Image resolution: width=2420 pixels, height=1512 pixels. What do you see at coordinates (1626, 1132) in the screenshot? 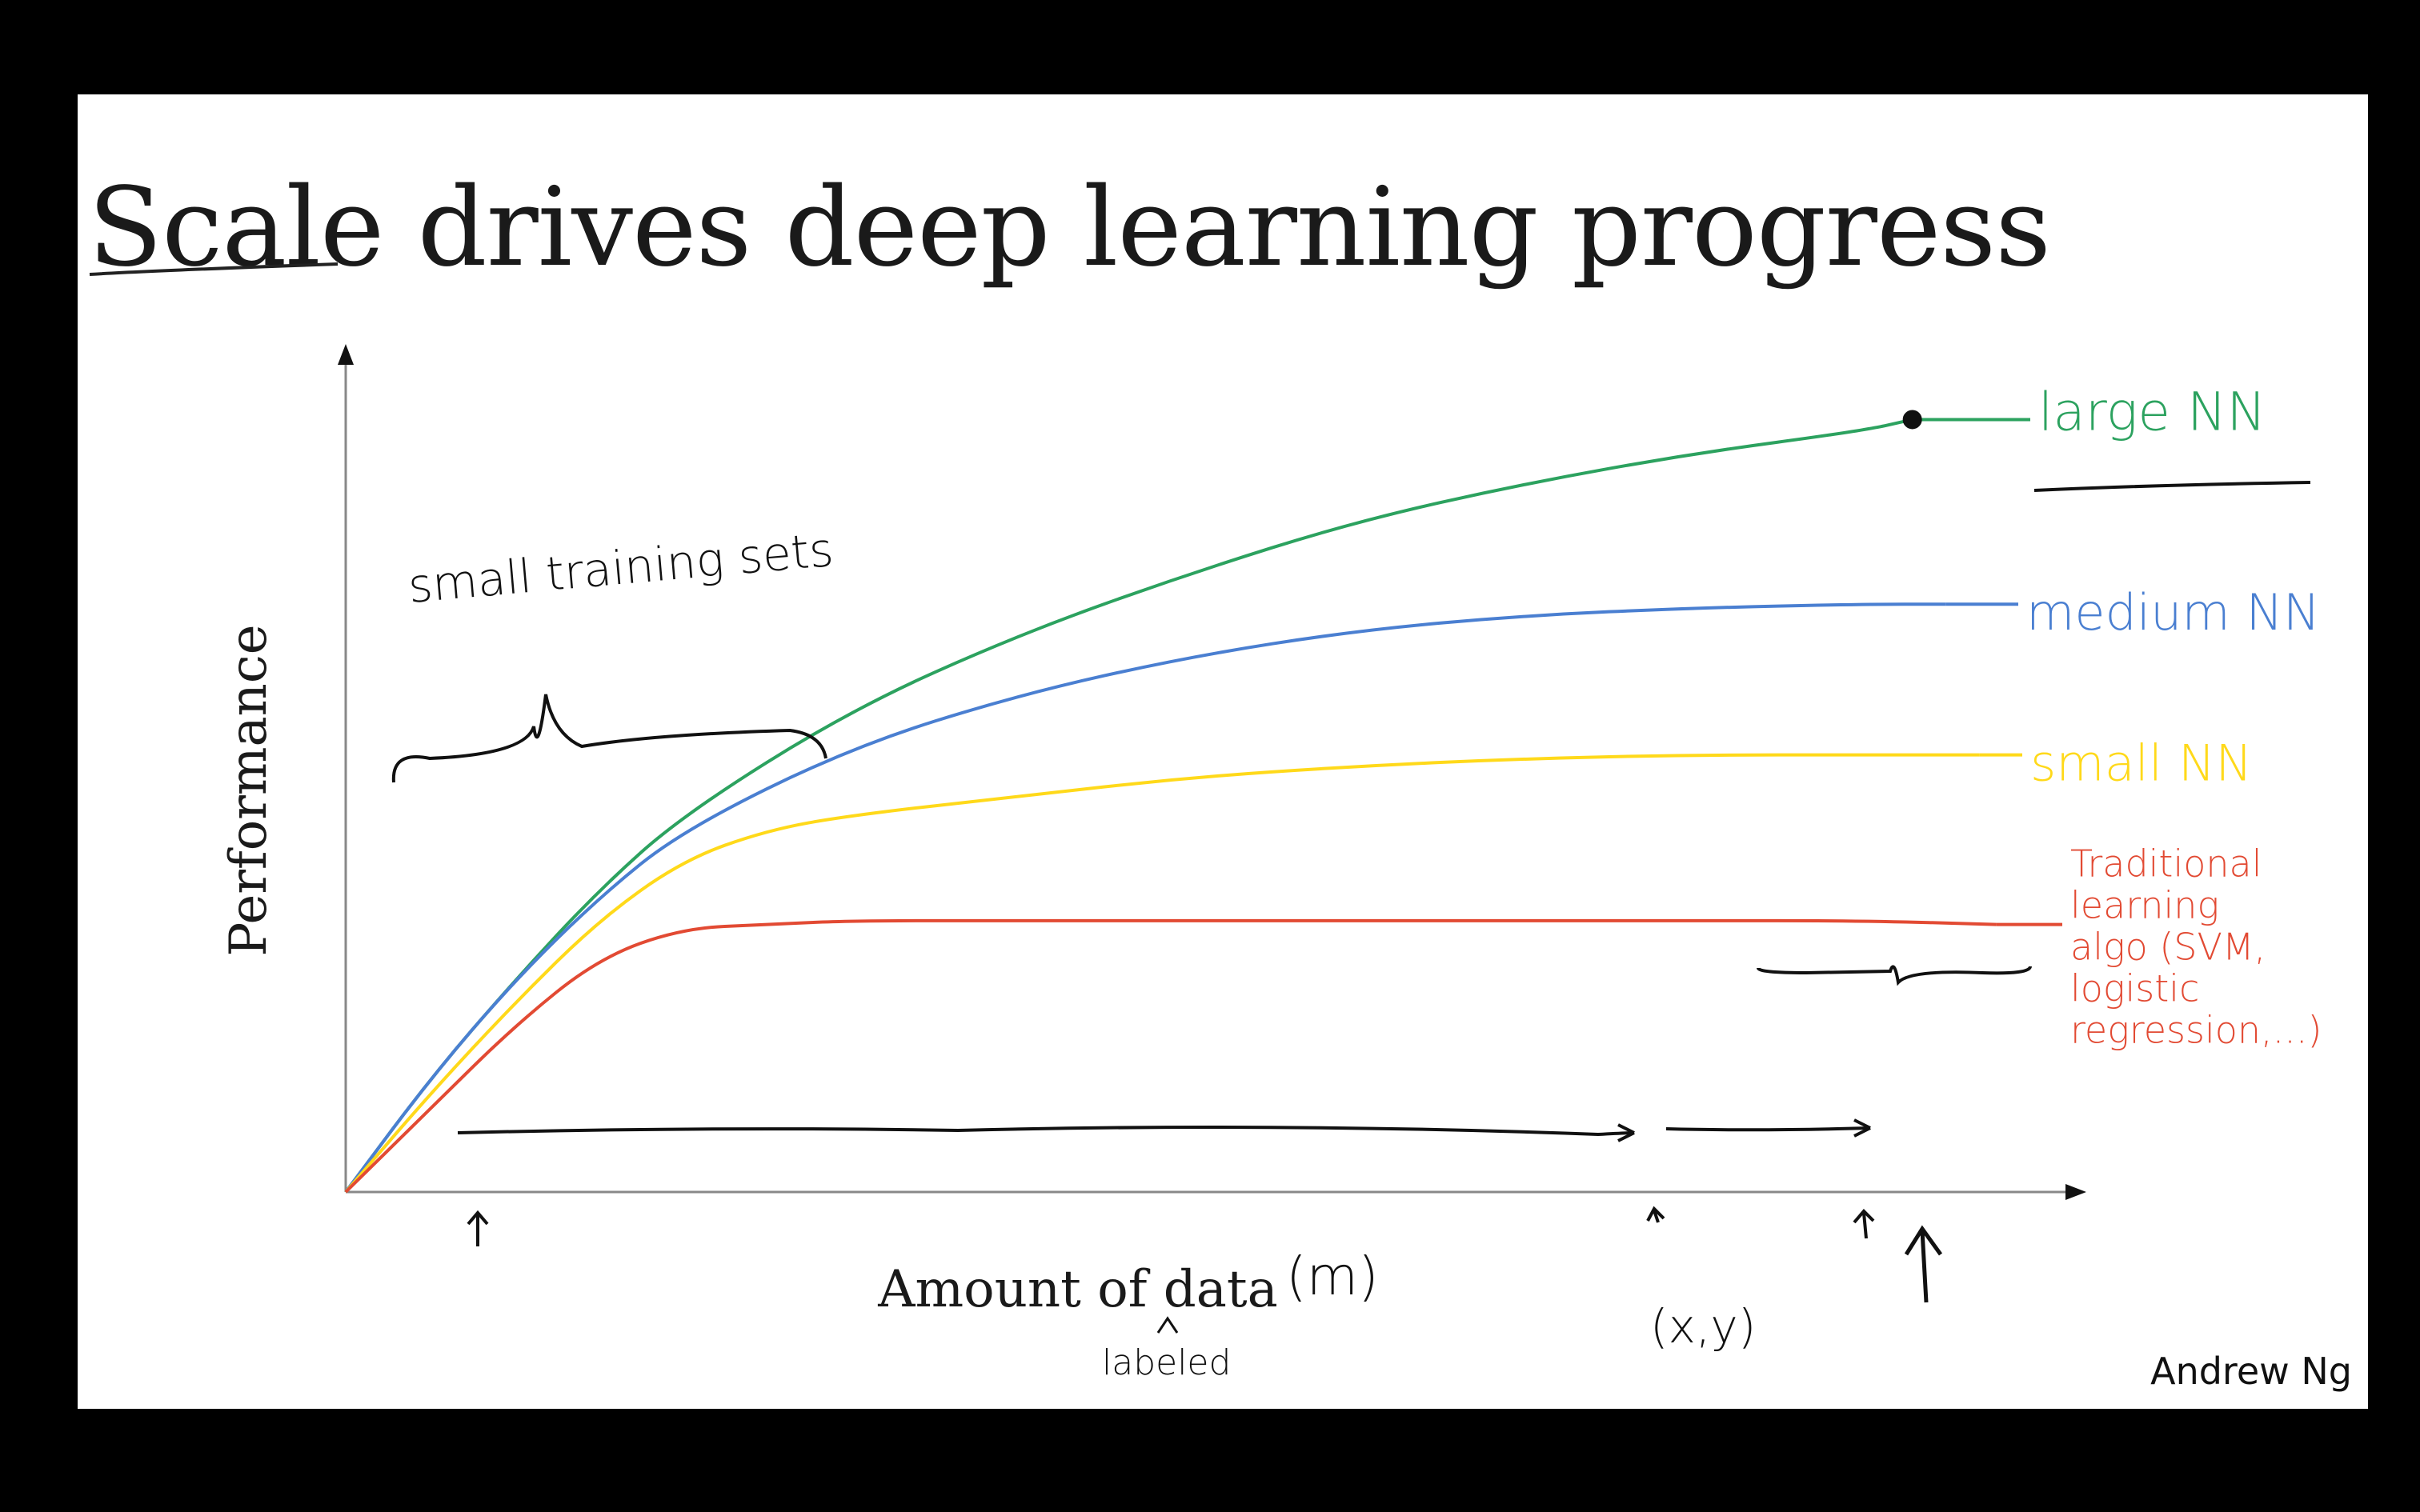
I see `data-arrow-1-head` at bounding box center [1626, 1132].